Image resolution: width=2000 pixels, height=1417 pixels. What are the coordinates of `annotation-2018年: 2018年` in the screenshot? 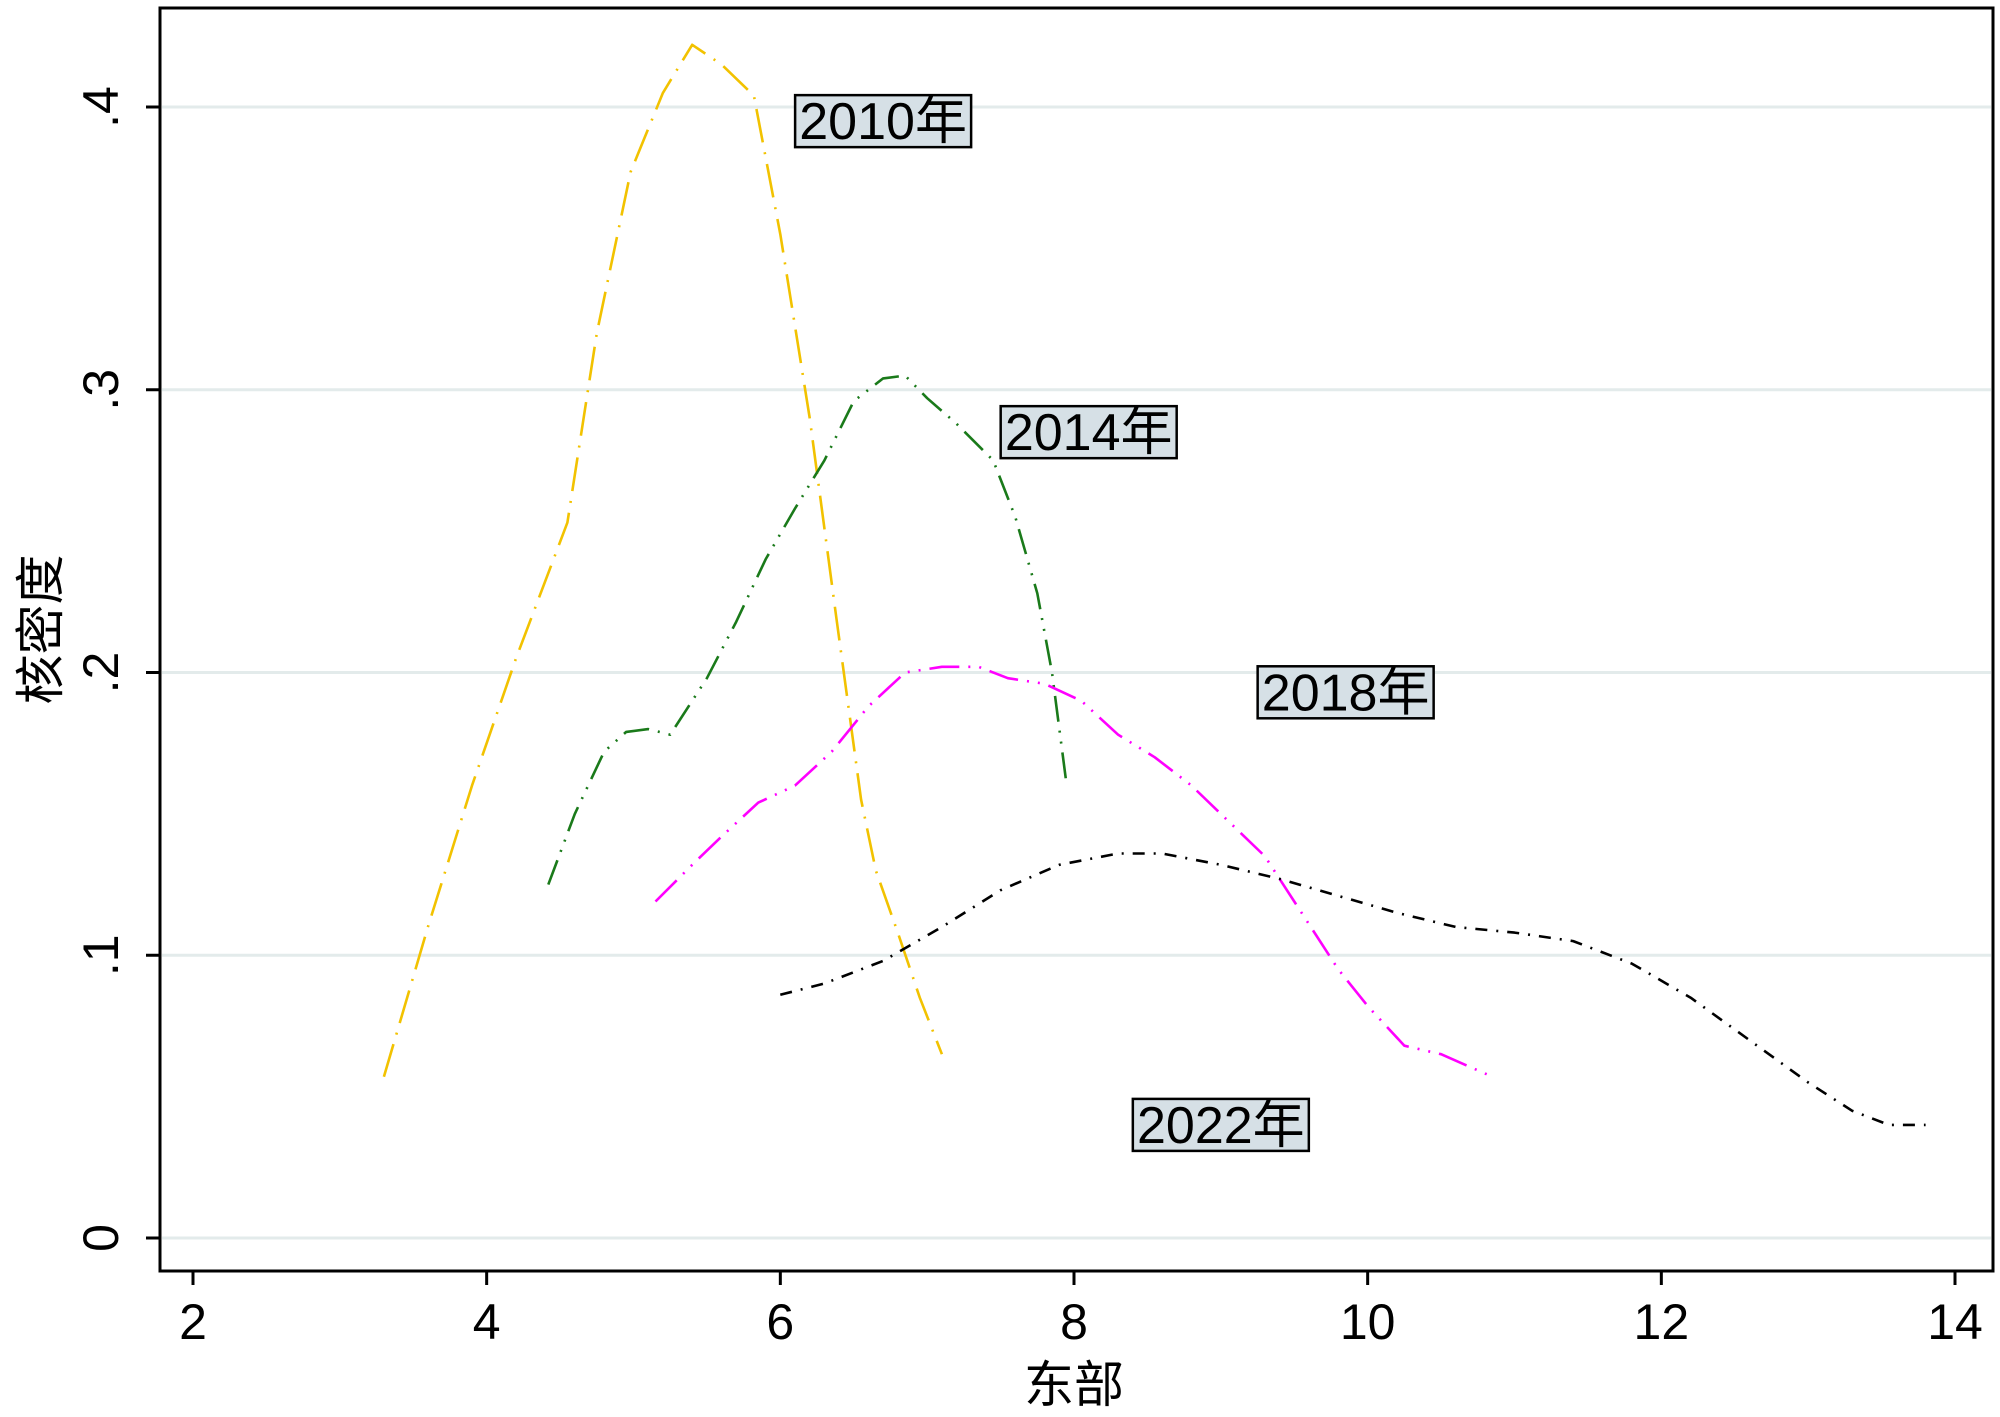 It's located at (1345, 693).